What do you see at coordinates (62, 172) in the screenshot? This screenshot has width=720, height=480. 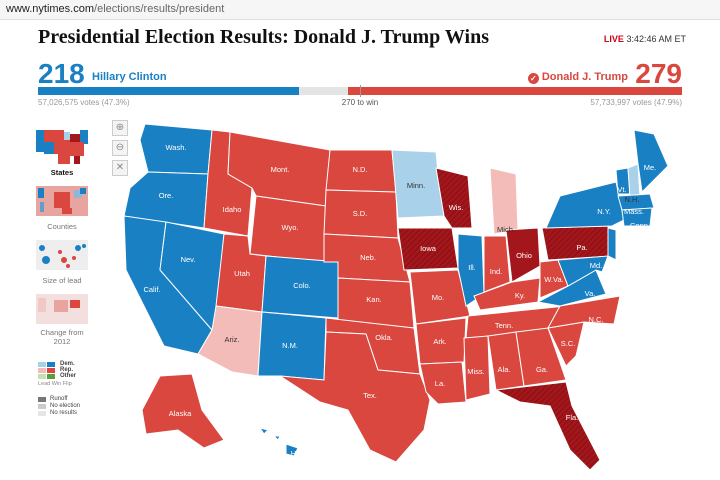 I see `states-view-label: States` at bounding box center [62, 172].